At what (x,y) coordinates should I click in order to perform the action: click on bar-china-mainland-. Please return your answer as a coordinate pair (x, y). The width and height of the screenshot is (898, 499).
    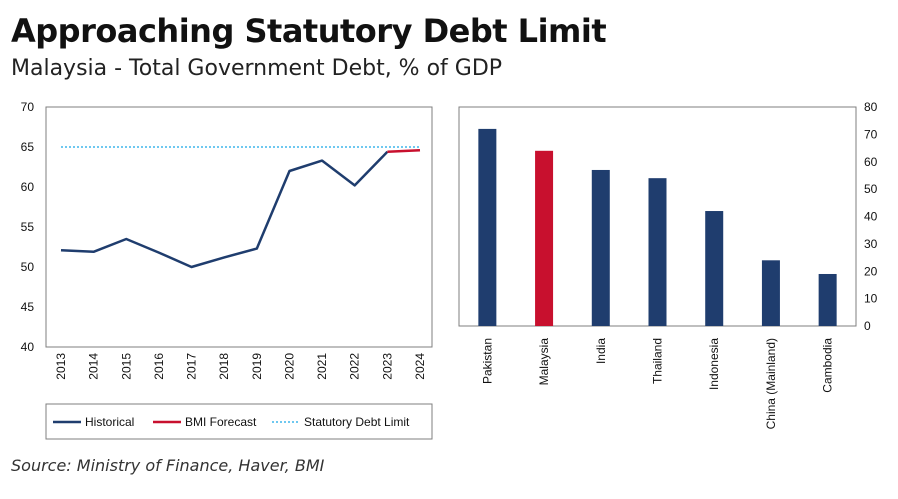
    Looking at the image, I should click on (770, 293).